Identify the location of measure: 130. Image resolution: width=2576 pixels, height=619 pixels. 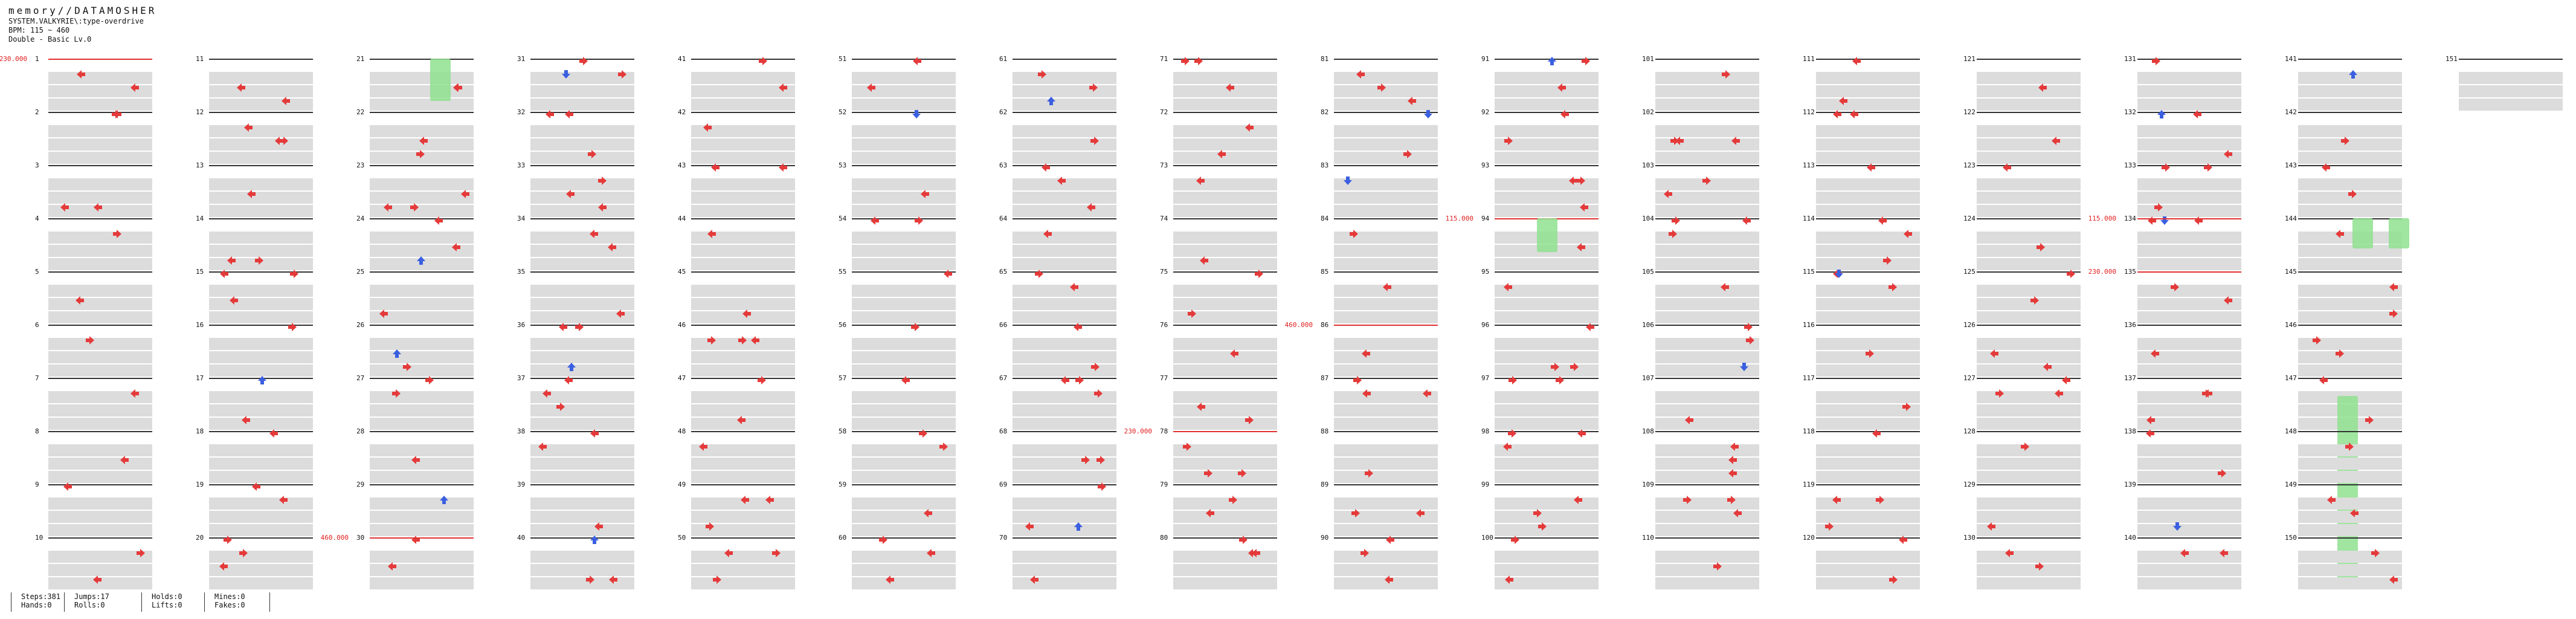
(2022, 562).